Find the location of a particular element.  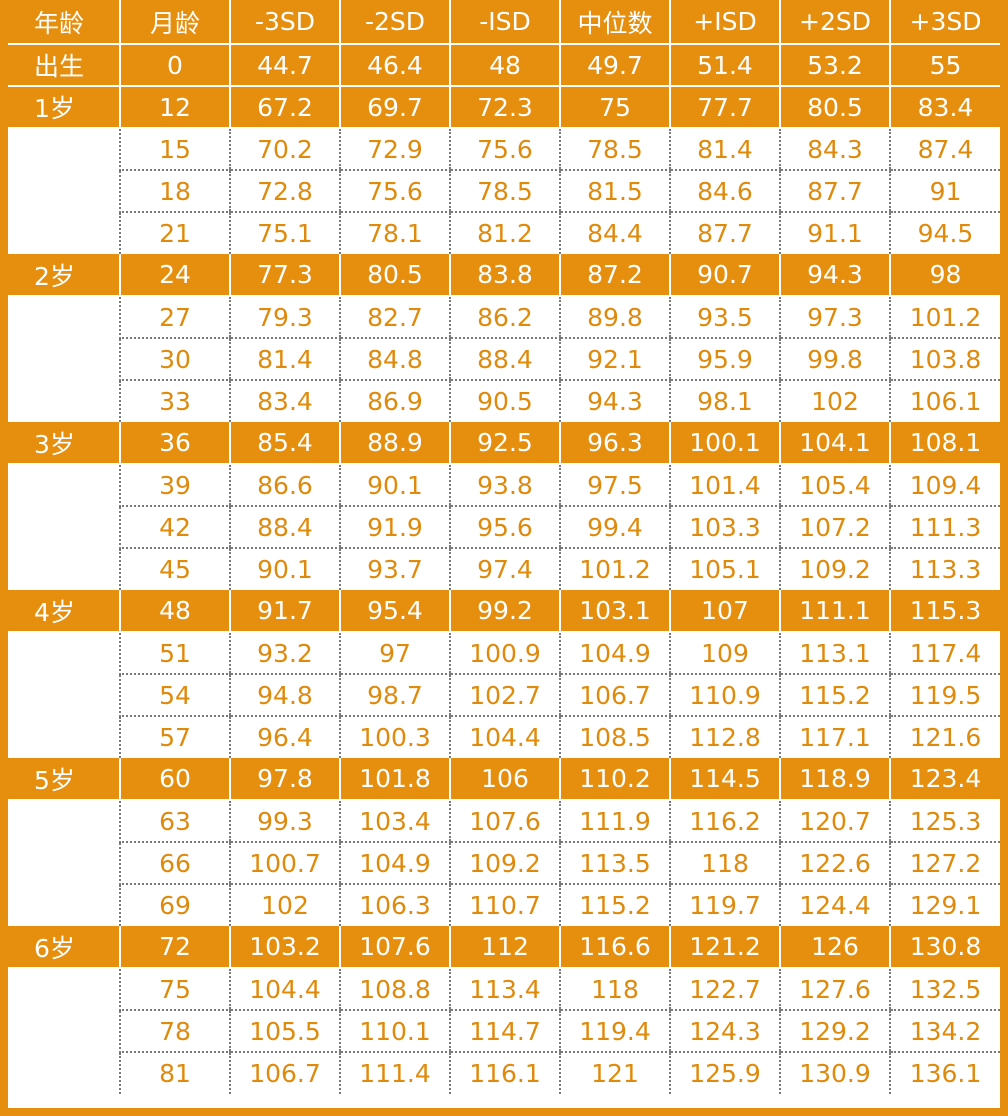

table-row: 81 106.7 111.4 116.1 121 125.9 130.9 136.1 is located at coordinates (504, 1073).